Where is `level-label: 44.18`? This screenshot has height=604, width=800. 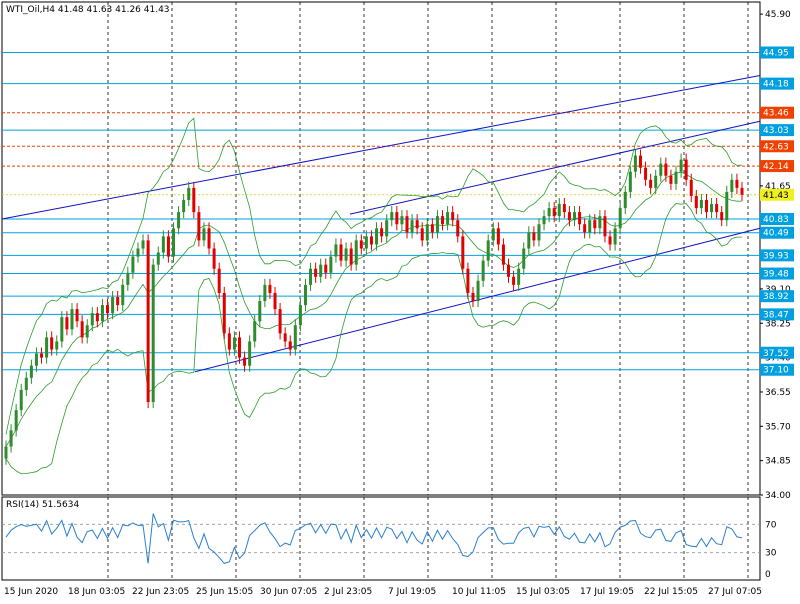 level-label: 44.18 is located at coordinates (776, 85).